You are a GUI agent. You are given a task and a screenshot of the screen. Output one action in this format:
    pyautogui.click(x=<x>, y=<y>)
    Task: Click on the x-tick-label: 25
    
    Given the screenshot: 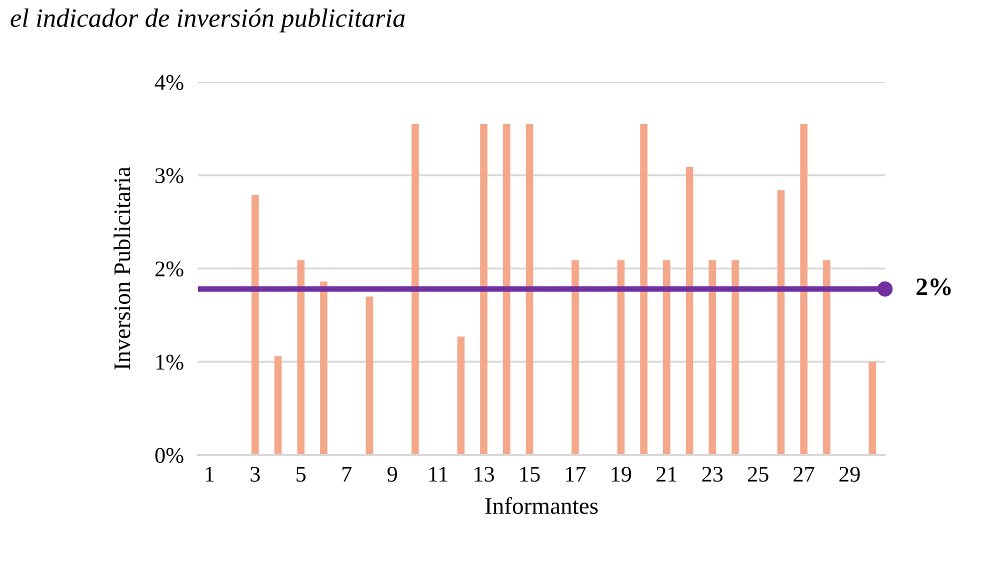 What is the action you would take?
    pyautogui.click(x=758, y=474)
    